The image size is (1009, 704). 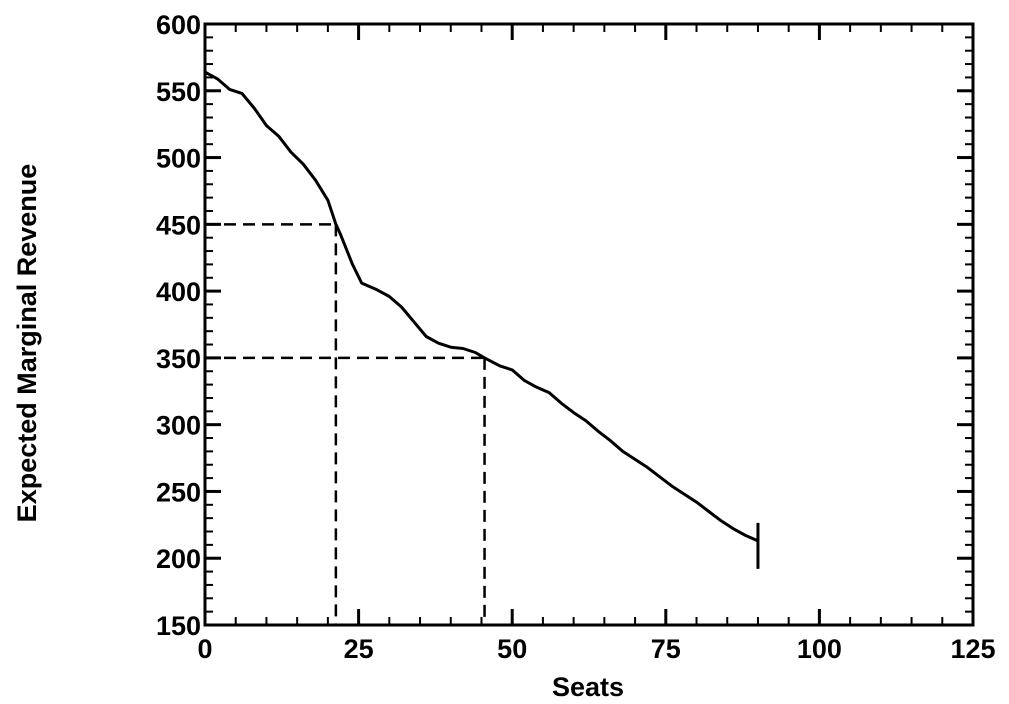 What do you see at coordinates (512, 649) in the screenshot?
I see `x-tick-label: 50` at bounding box center [512, 649].